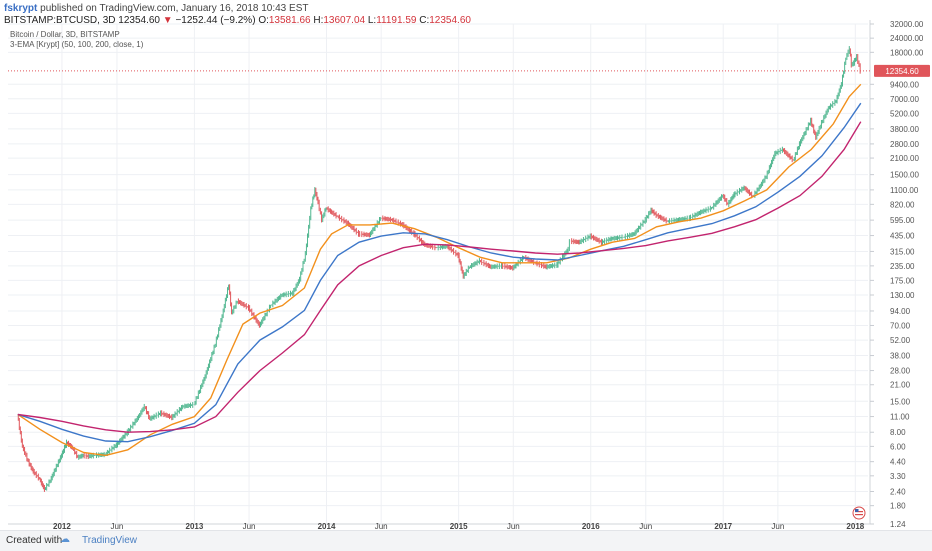 The height and width of the screenshot is (551, 932). Describe the element at coordinates (424, 20) in the screenshot. I see `close-label: C:` at that location.